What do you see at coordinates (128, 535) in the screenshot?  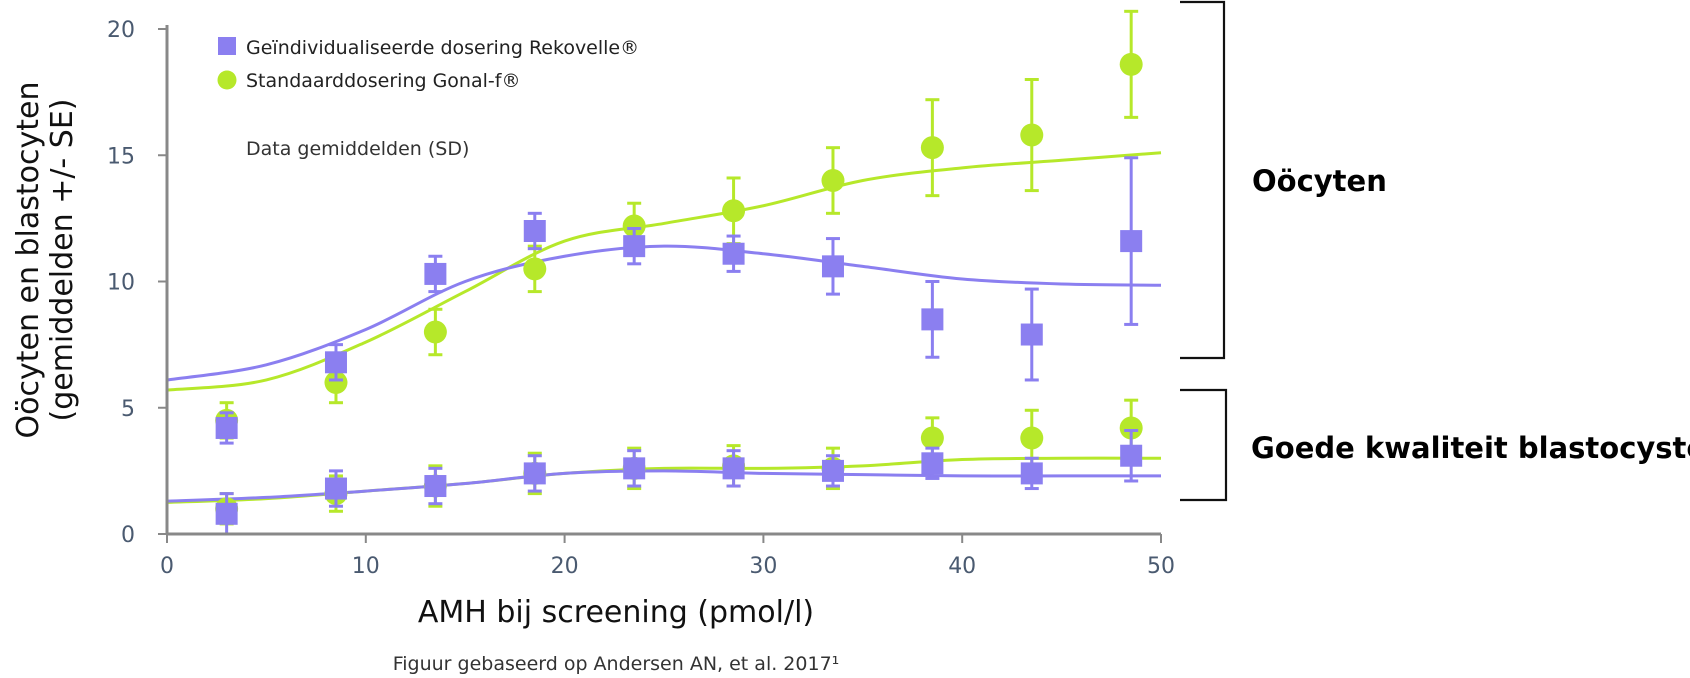 I see `y-tick-label: 0` at bounding box center [128, 535].